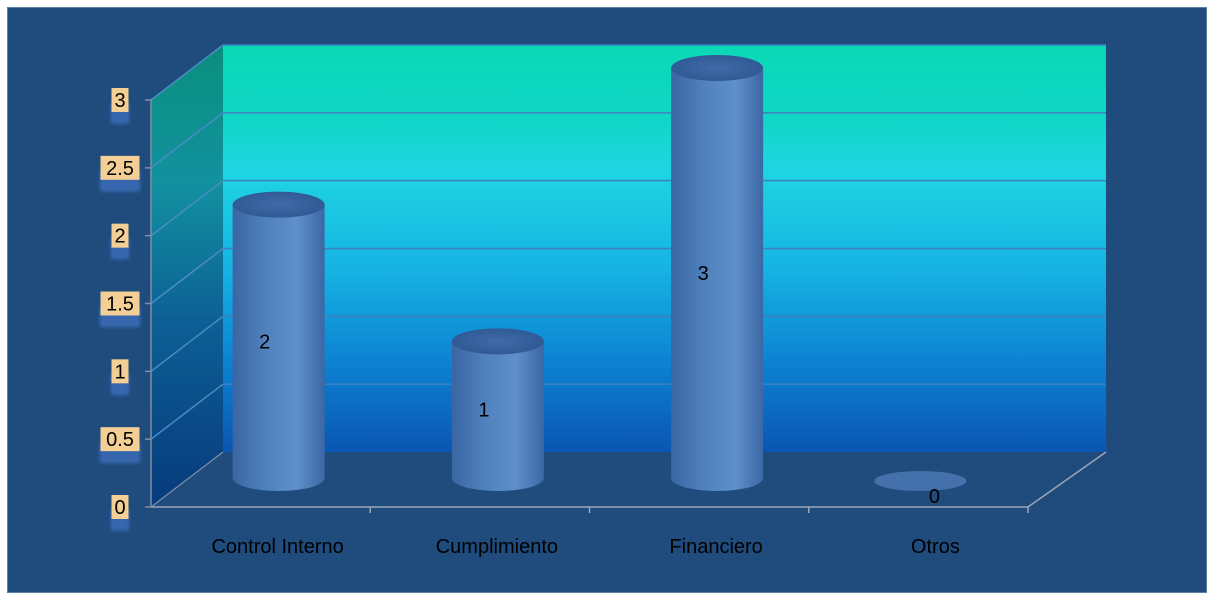  I want to click on y-tick-label: 2, so click(119, 237).